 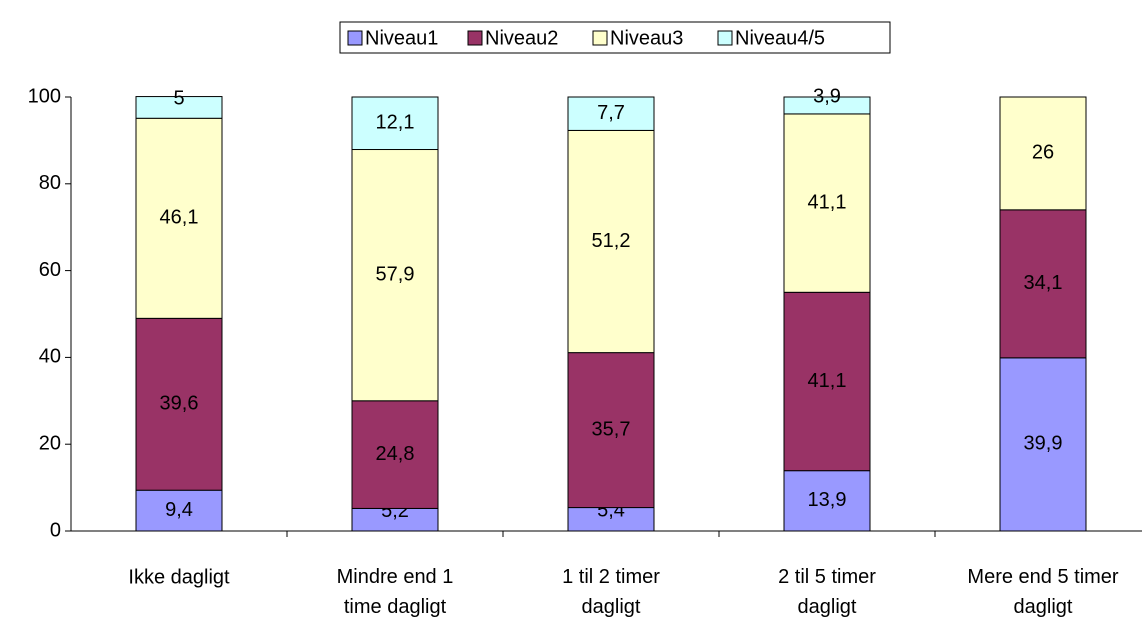 I want to click on y-tick-label: 20, so click(x=50, y=443).